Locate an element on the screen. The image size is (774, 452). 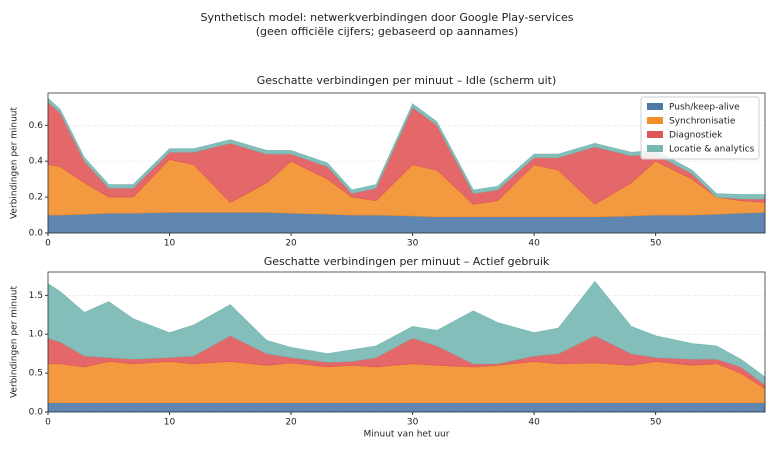
y-tick-label: 1.5 is located at coordinates (36, 296).